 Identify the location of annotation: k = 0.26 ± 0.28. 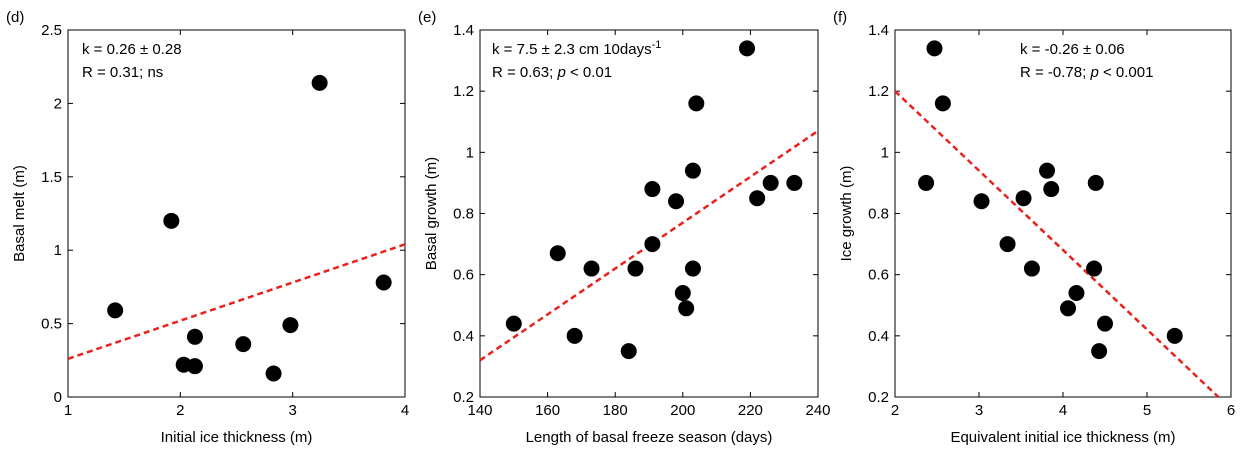
(132, 49).